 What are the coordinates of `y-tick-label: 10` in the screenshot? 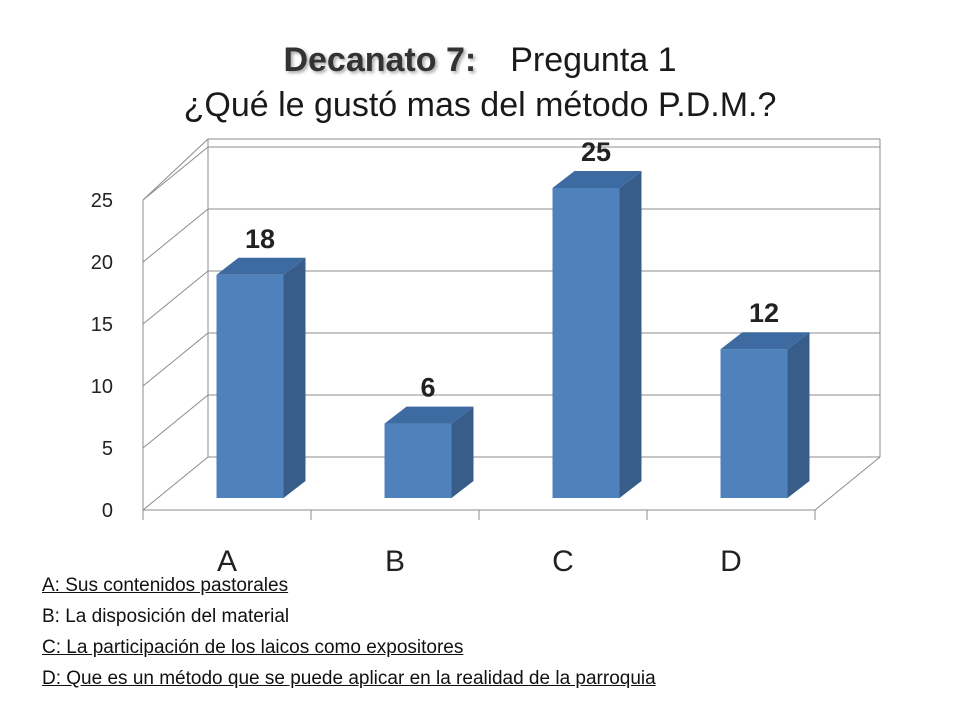 It's located at (102, 387).